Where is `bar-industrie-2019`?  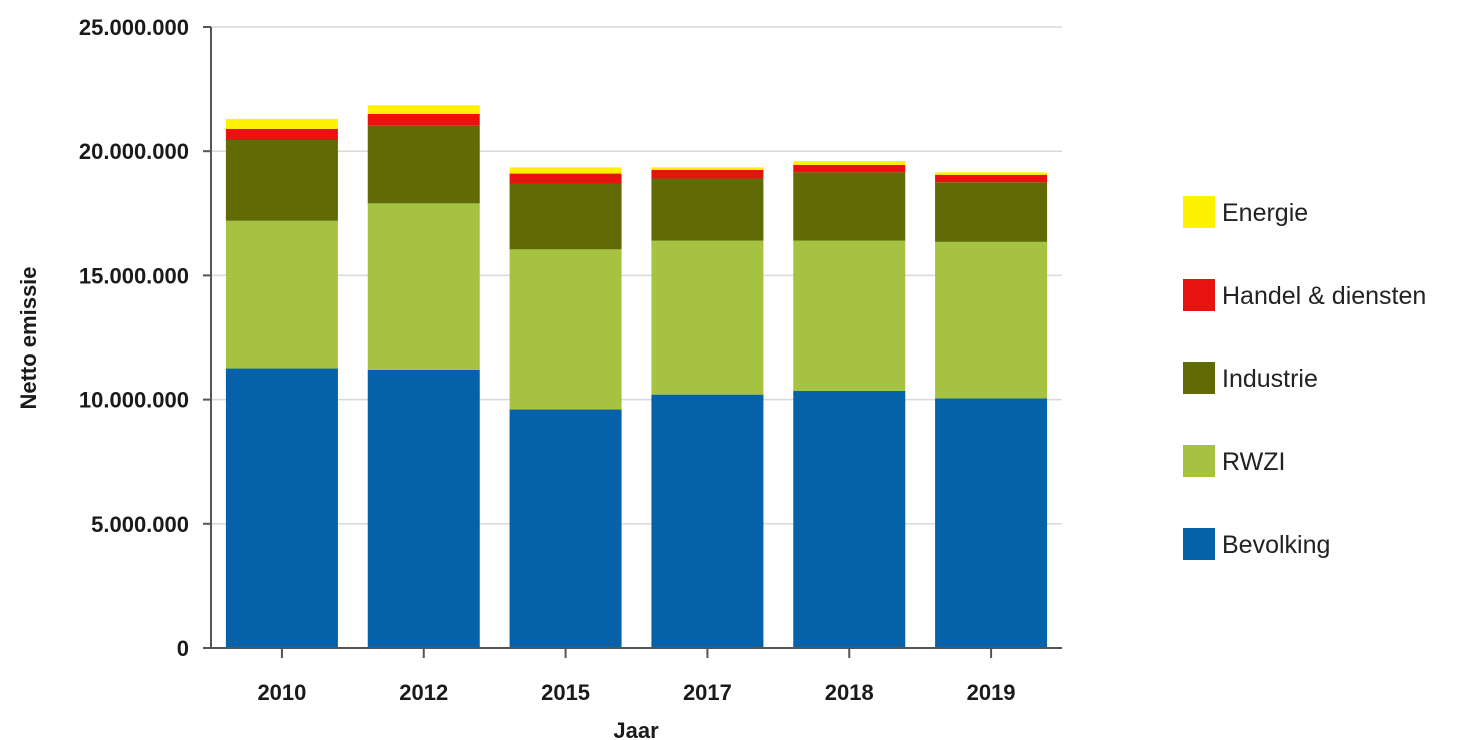
bar-industrie-2019 is located at coordinates (991, 212).